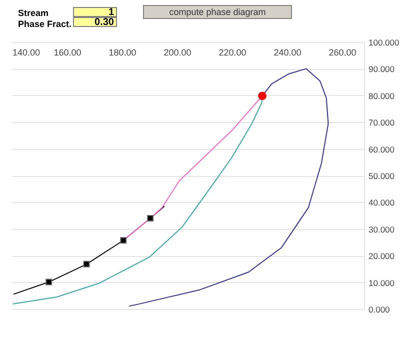 This screenshot has height=356, width=404. What do you see at coordinates (384, 43) in the screenshot?
I see `y-tick-label: 100.000` at bounding box center [384, 43].